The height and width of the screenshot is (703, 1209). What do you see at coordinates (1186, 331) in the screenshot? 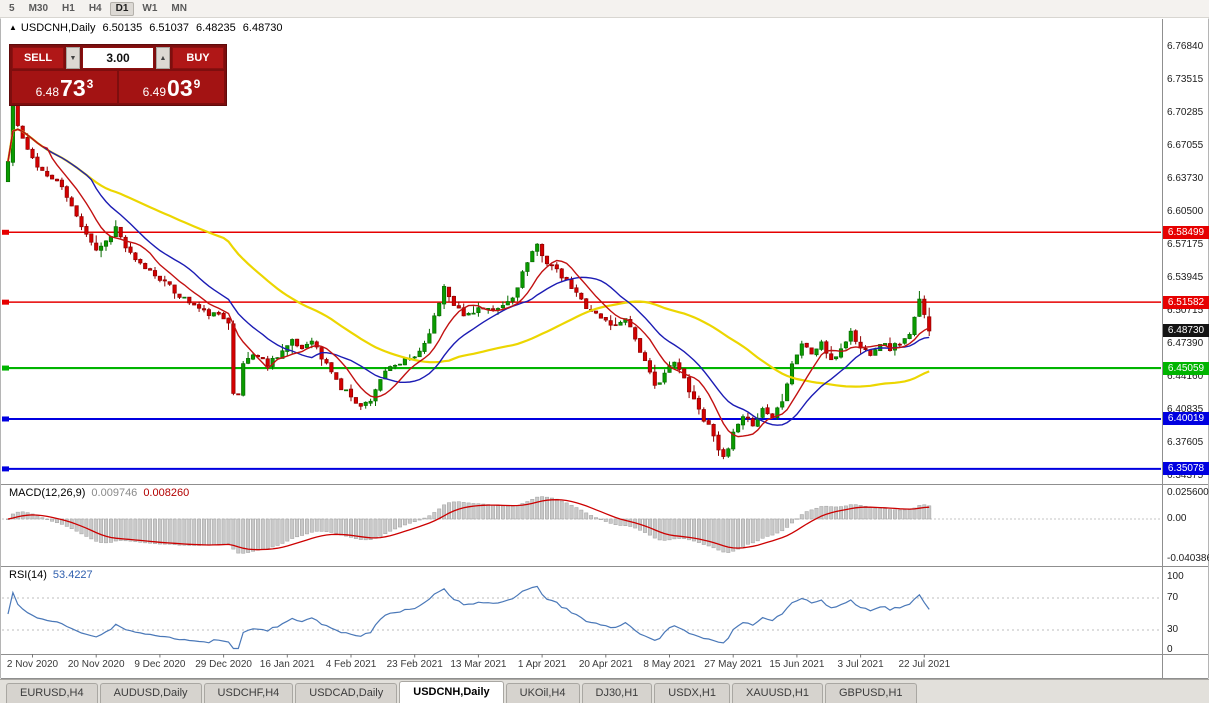
I see `current-price-badge: 6.48730` at bounding box center [1186, 331].